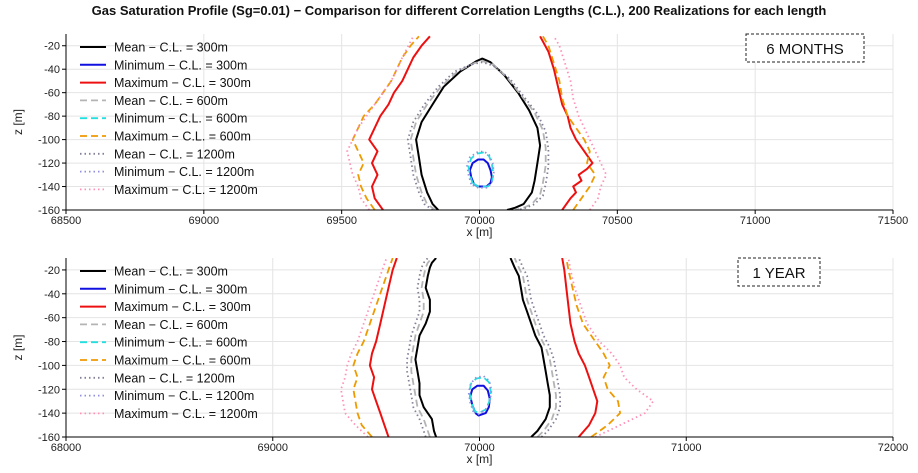  Describe the element at coordinates (341, 221) in the screenshot. I see `x-tick-label: 69500` at that location.